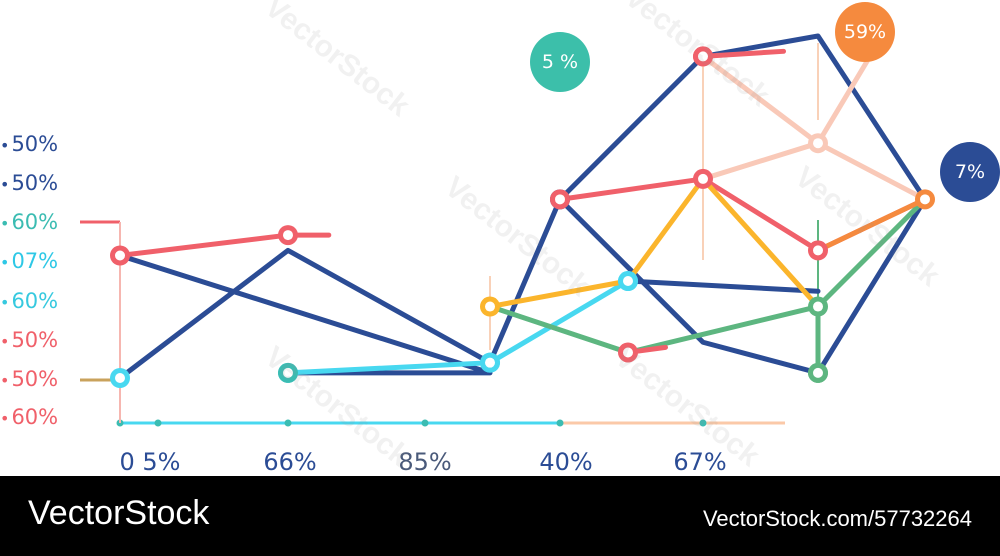 The image size is (1000, 556). I want to click on y-tick-text: 07%, so click(35, 261).